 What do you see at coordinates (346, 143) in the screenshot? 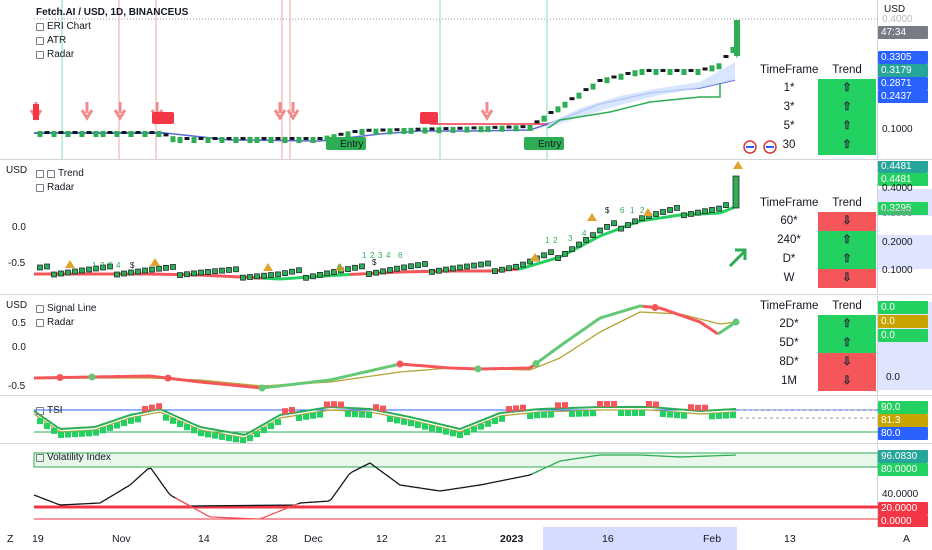
I see `entry-marker` at bounding box center [346, 143].